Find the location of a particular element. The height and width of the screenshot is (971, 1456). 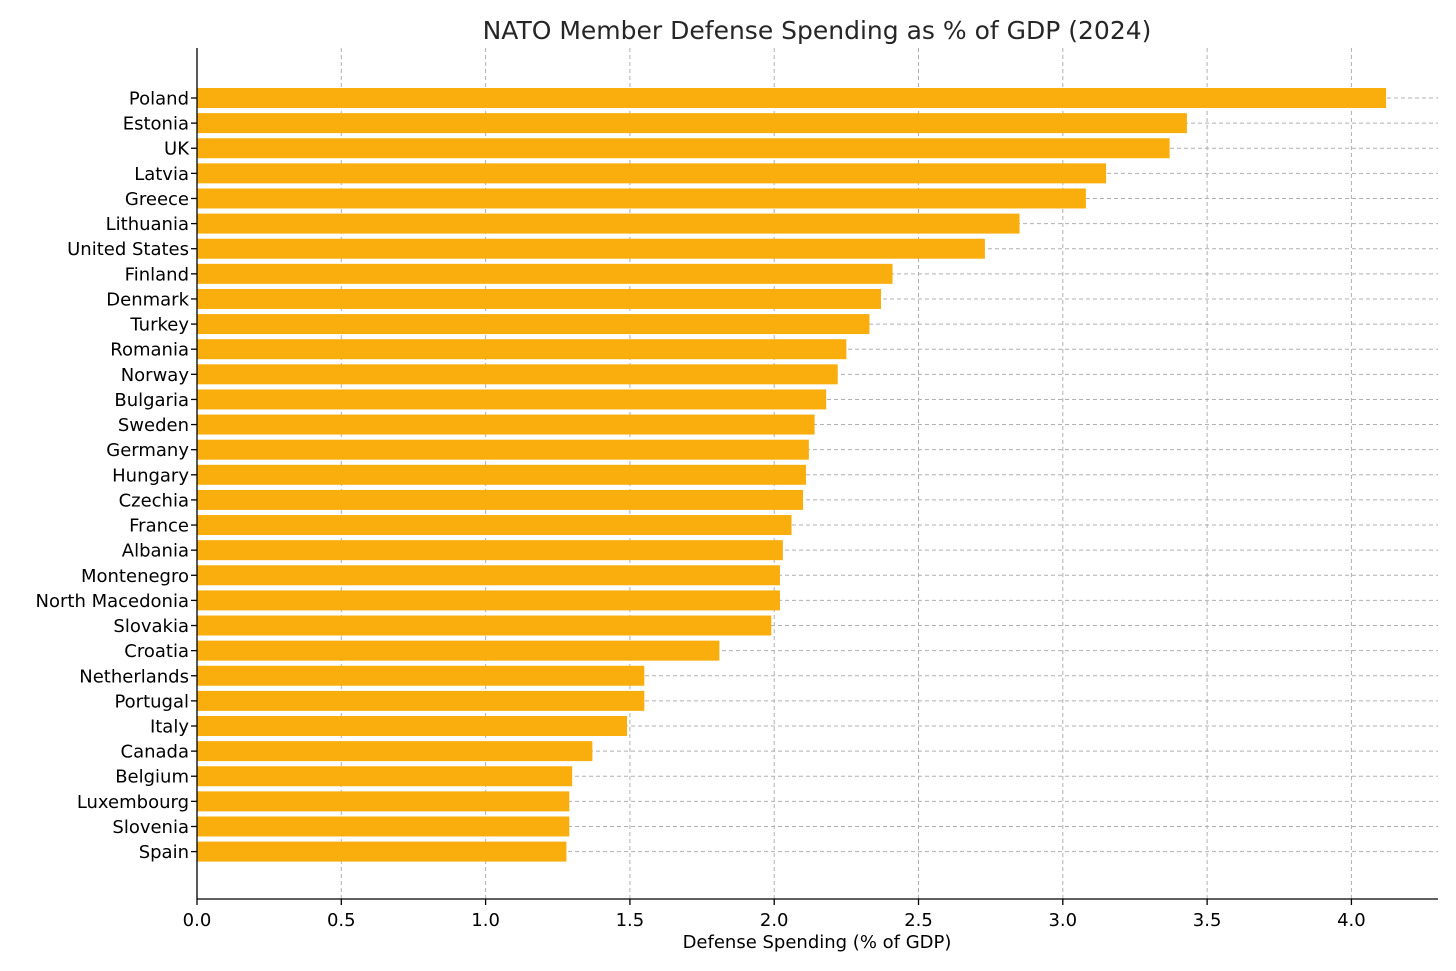

x-tick-label: 2.5 is located at coordinates (918, 920).